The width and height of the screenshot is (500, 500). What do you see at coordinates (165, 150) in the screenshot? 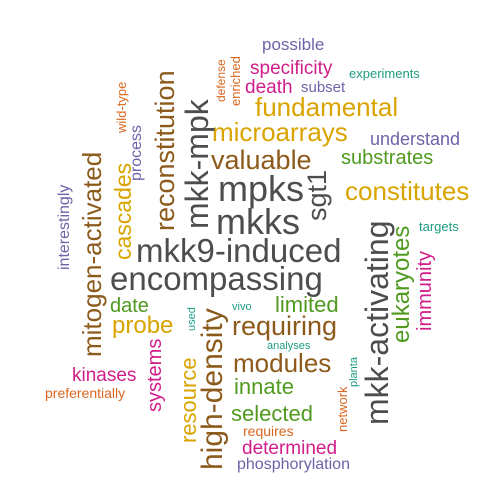
I see `word-reconstitution: reconstitution` at bounding box center [165, 150].